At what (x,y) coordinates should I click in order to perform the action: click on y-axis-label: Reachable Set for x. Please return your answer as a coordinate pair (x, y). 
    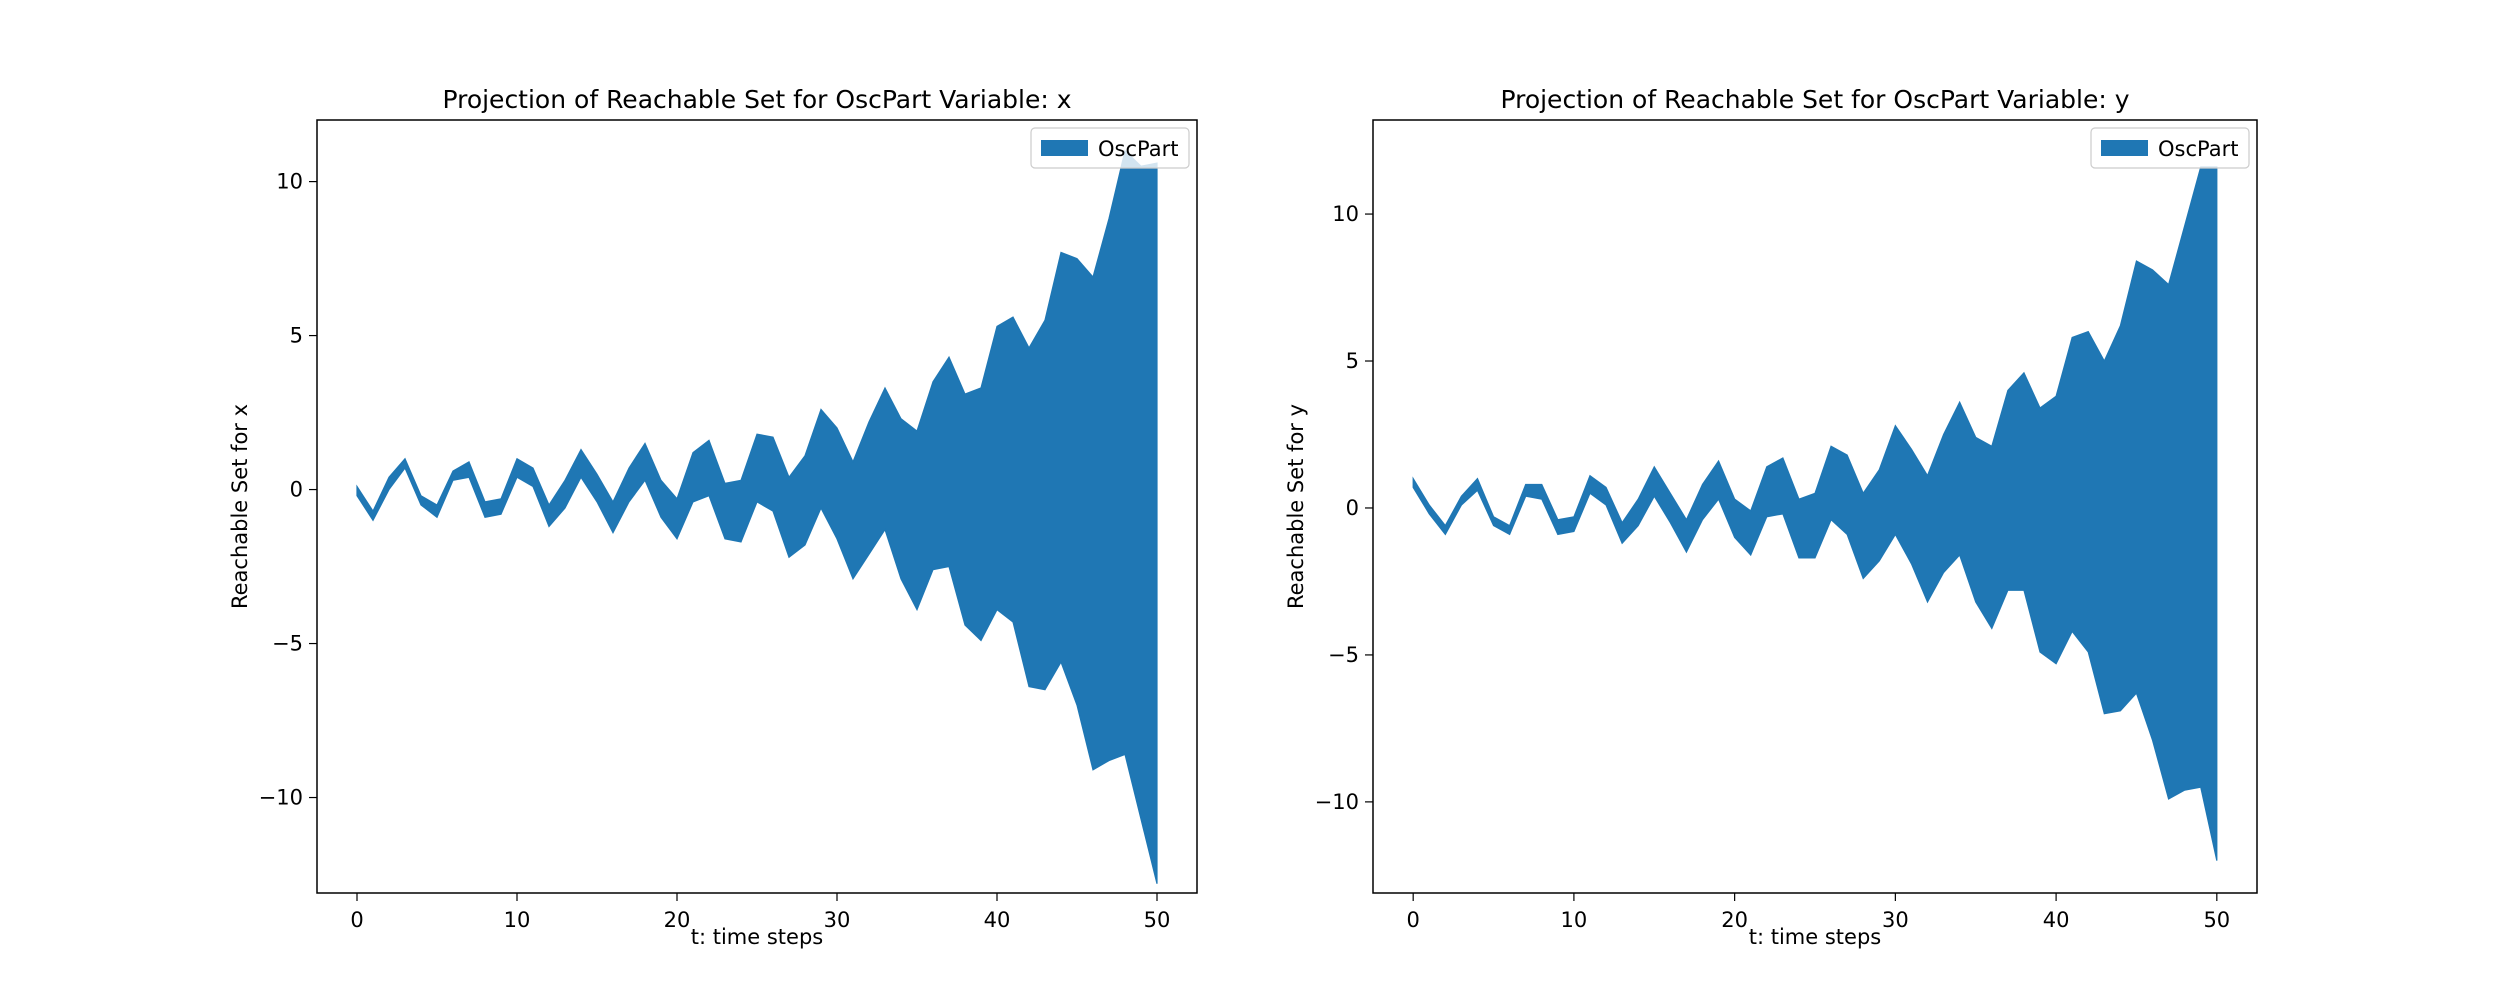
    Looking at the image, I should click on (240, 506).